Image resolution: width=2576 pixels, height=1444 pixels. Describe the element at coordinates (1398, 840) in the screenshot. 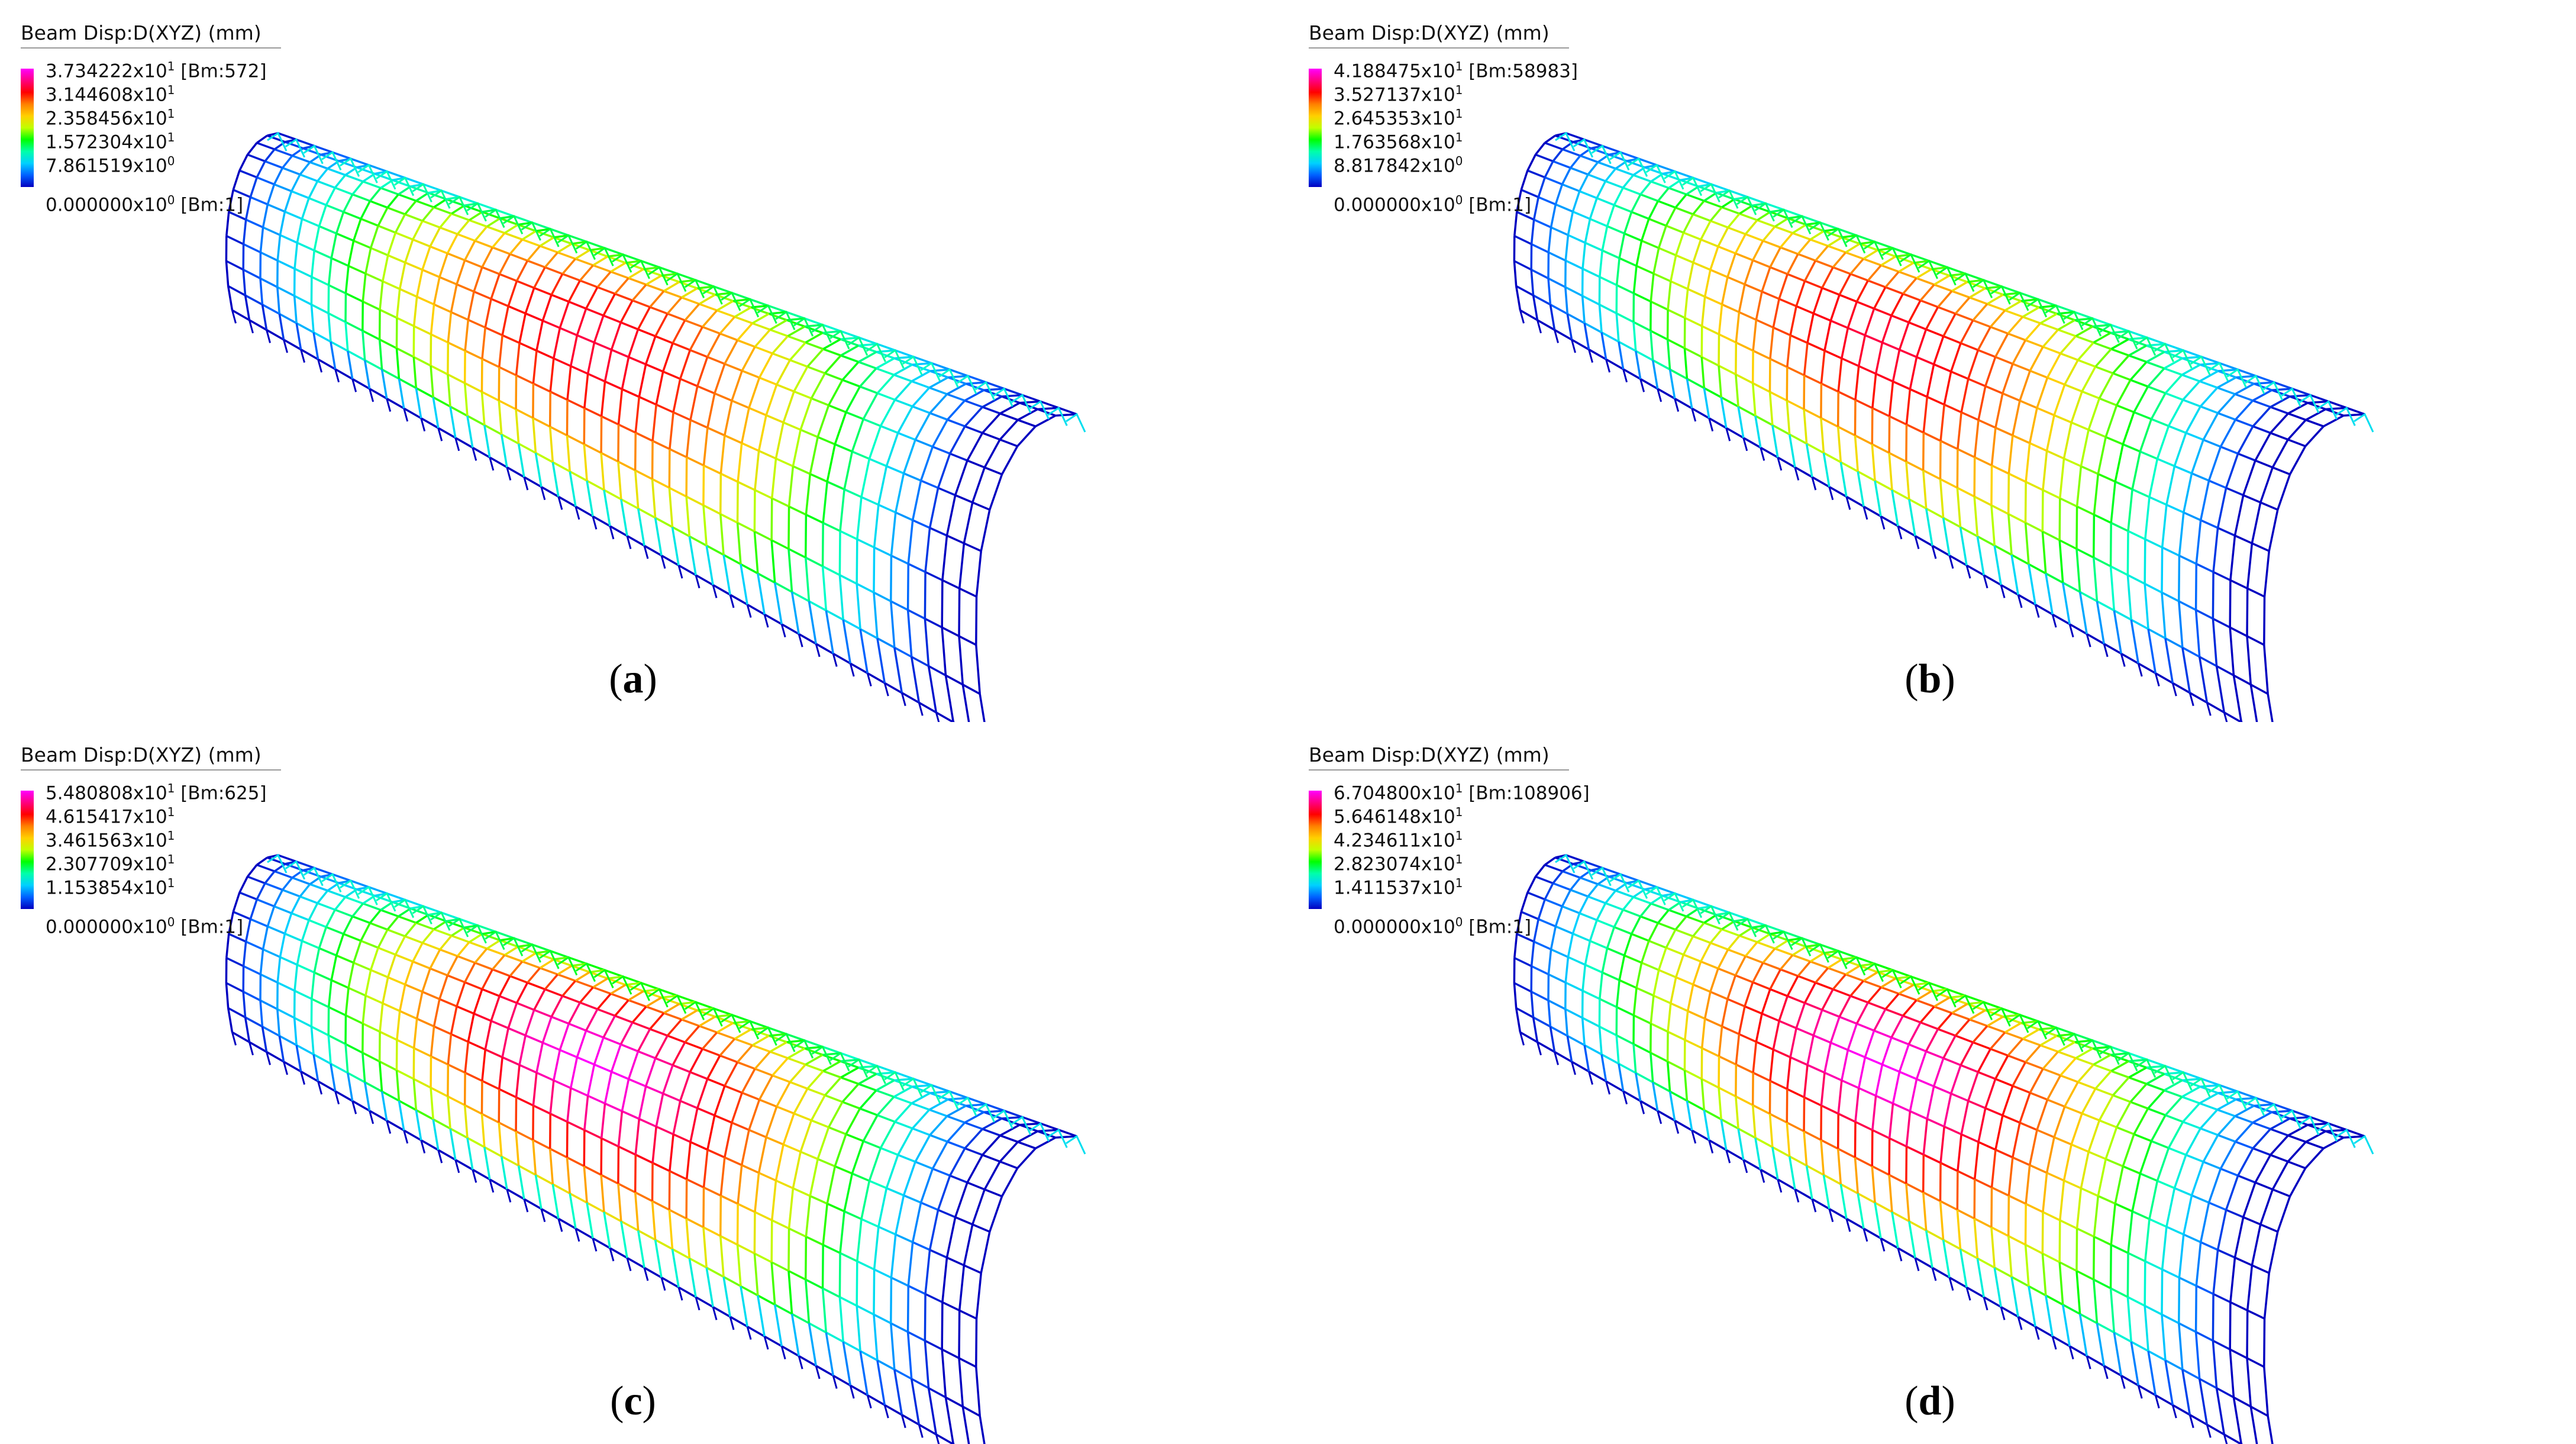

I see `legend-value: 4.234611x101` at that location.